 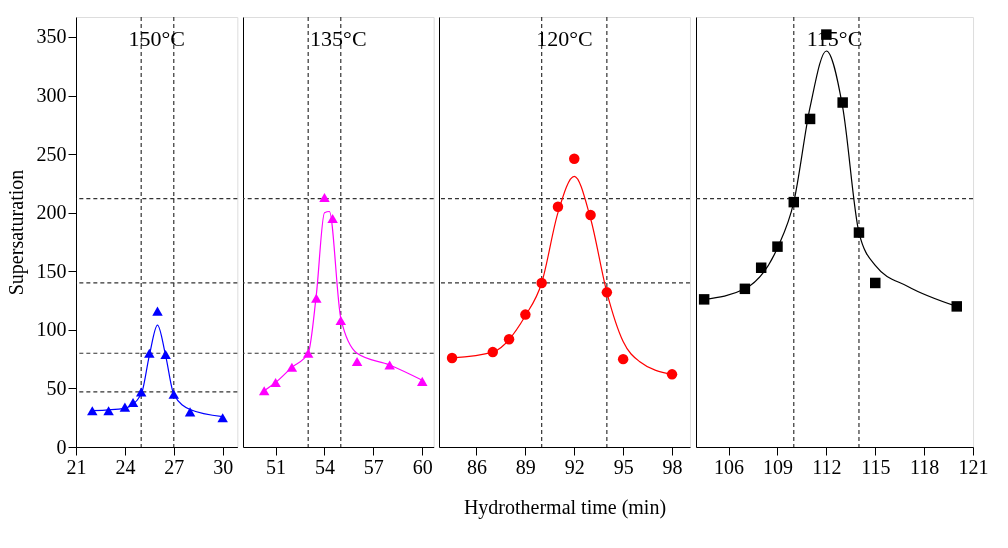 What do you see at coordinates (565, 507) in the screenshot?
I see `x-axis-title: Hydrothermal time (min)` at bounding box center [565, 507].